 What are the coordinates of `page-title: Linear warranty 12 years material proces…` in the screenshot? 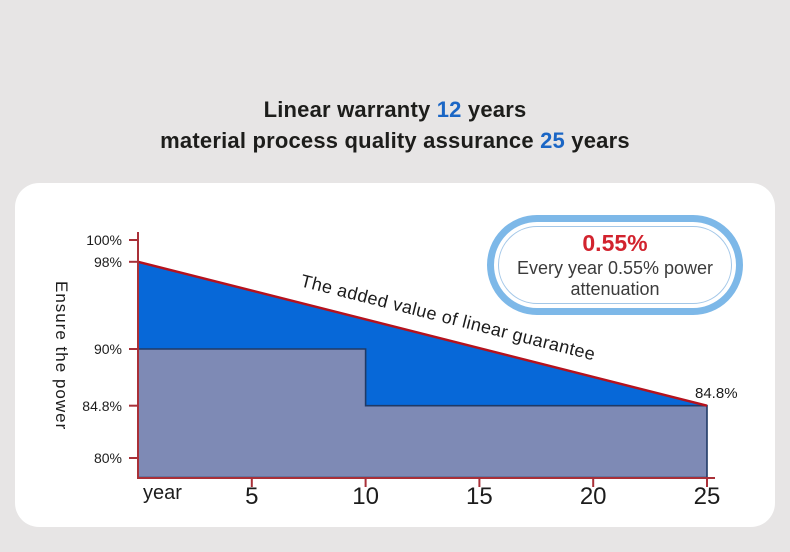 It's located at (395, 125).